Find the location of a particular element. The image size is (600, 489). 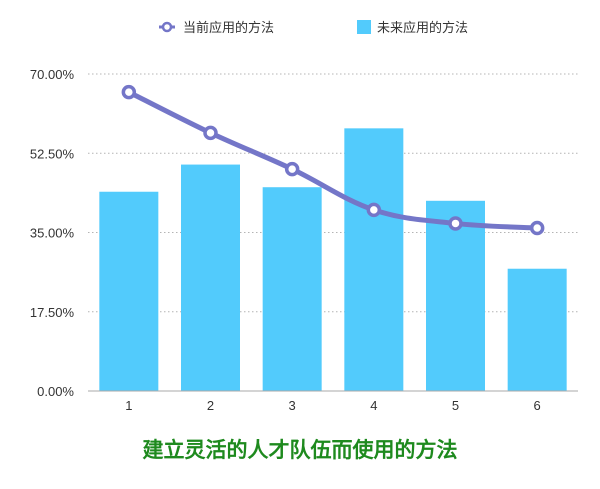

legend: 当前应用的方法 未来应用的方法 is located at coordinates (313, 28).